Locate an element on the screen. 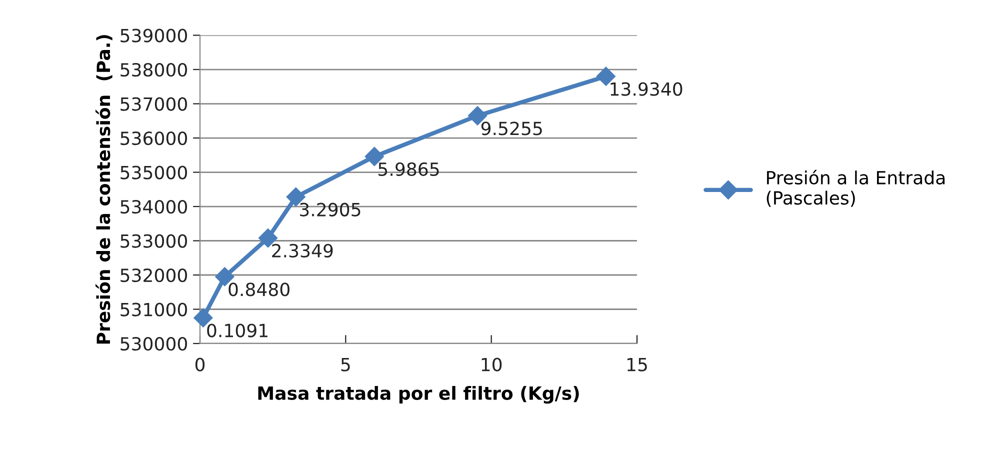  x-tick-label: 0 is located at coordinates (200, 365).